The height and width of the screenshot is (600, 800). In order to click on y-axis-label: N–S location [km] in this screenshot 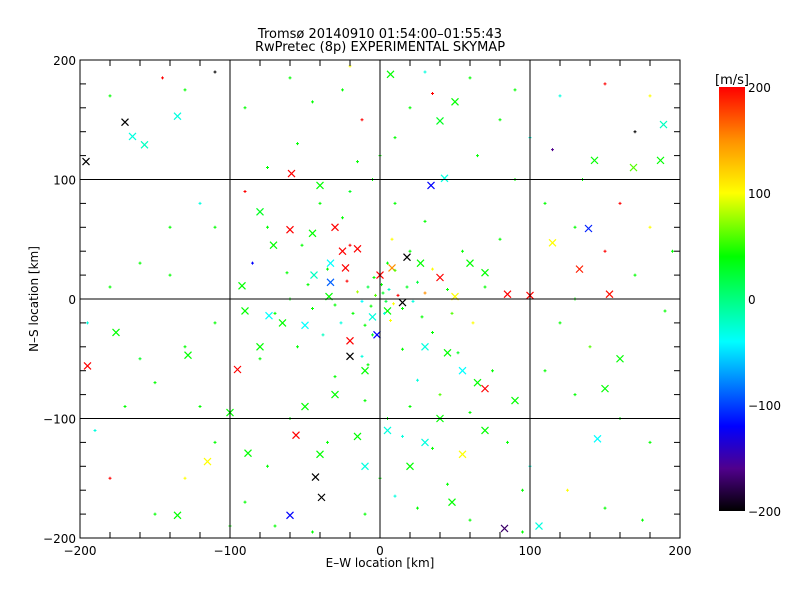, I will do `click(34, 299)`.